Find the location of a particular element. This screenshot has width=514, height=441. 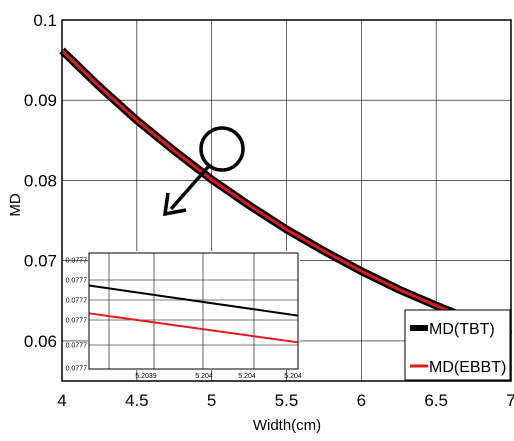

x-tick-label: 7 is located at coordinates (510, 400).